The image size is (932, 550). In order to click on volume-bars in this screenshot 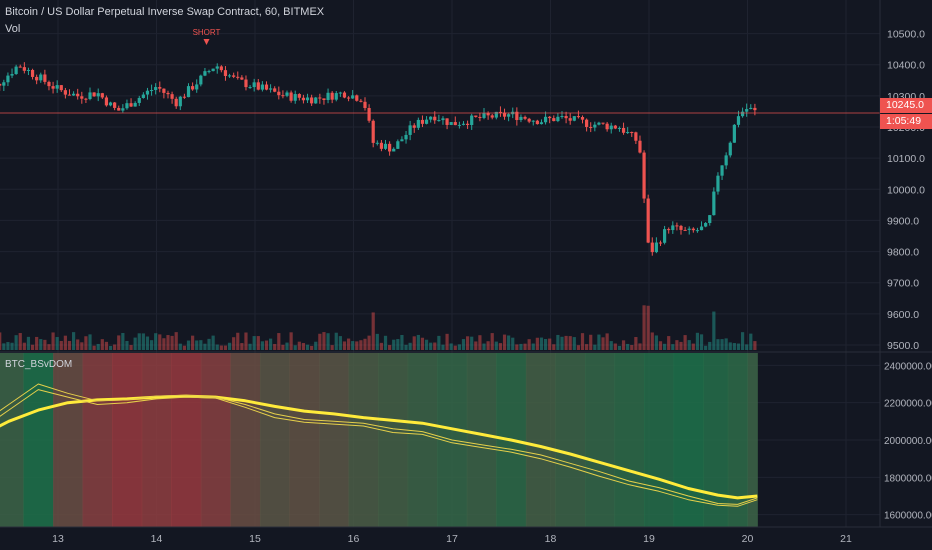, I will do `click(378, 327)`.